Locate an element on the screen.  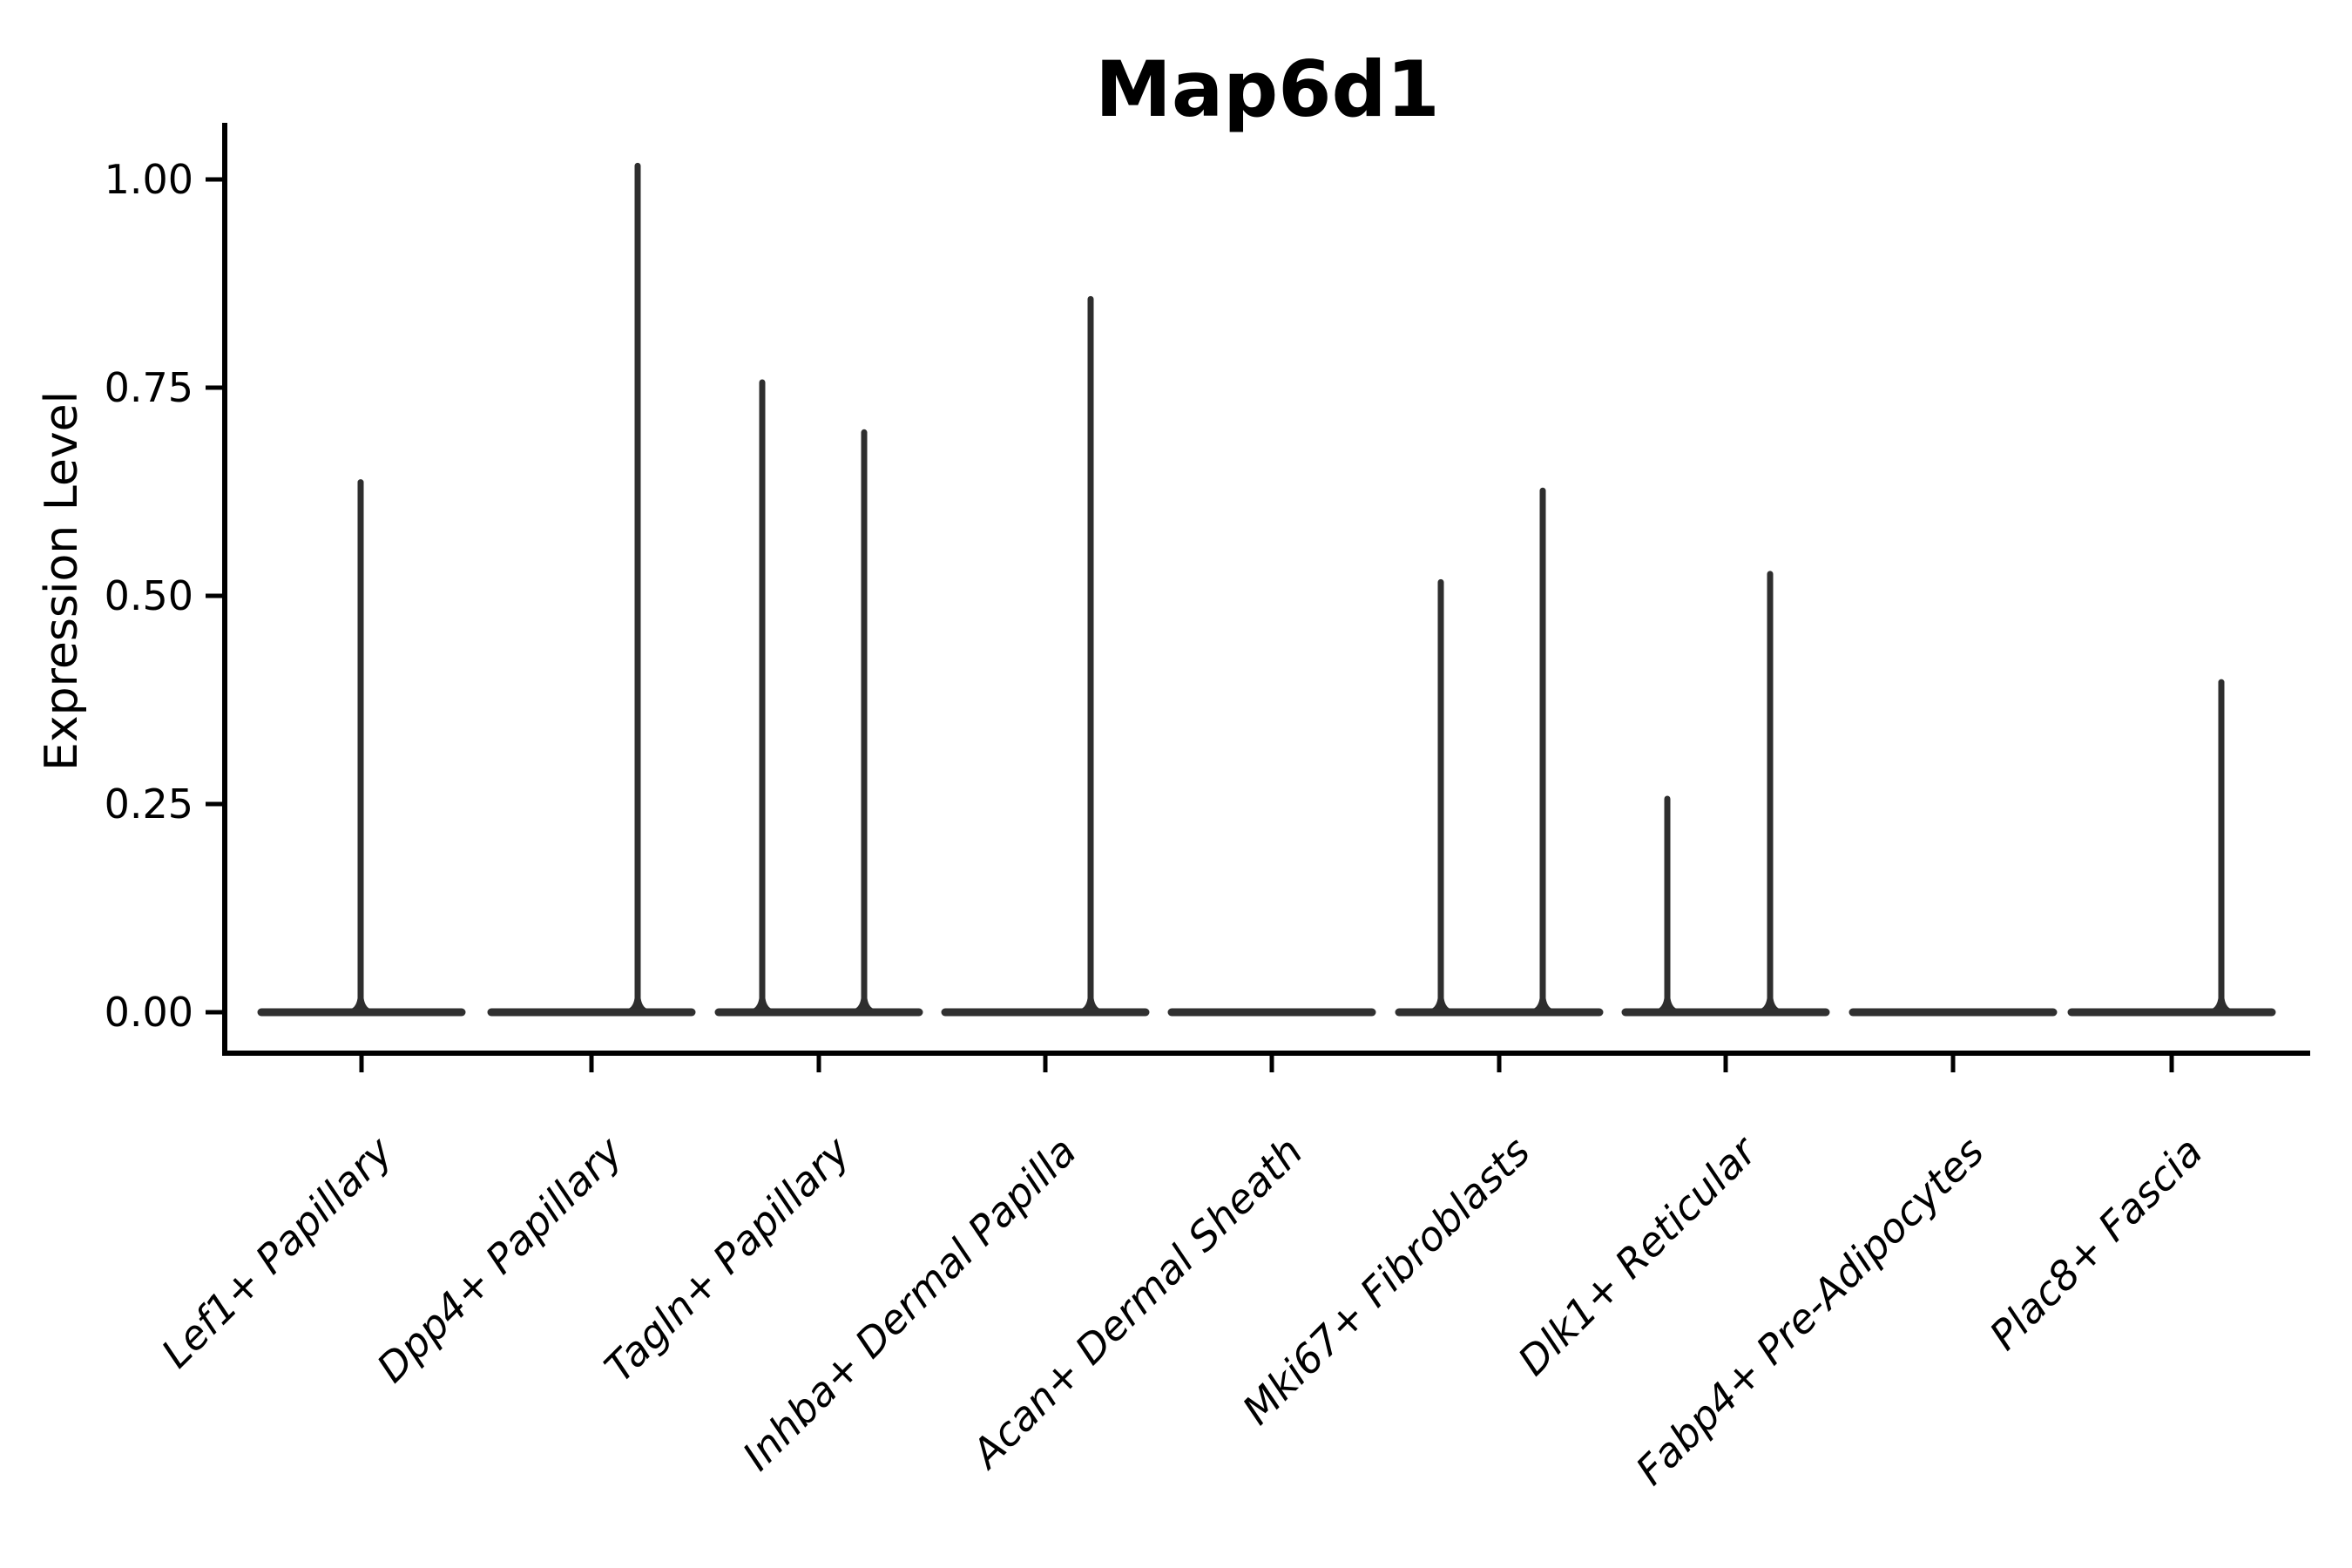
x-tick-label-tagln-papillary: Tagln+ Papillary is located at coordinates (727, 1259).